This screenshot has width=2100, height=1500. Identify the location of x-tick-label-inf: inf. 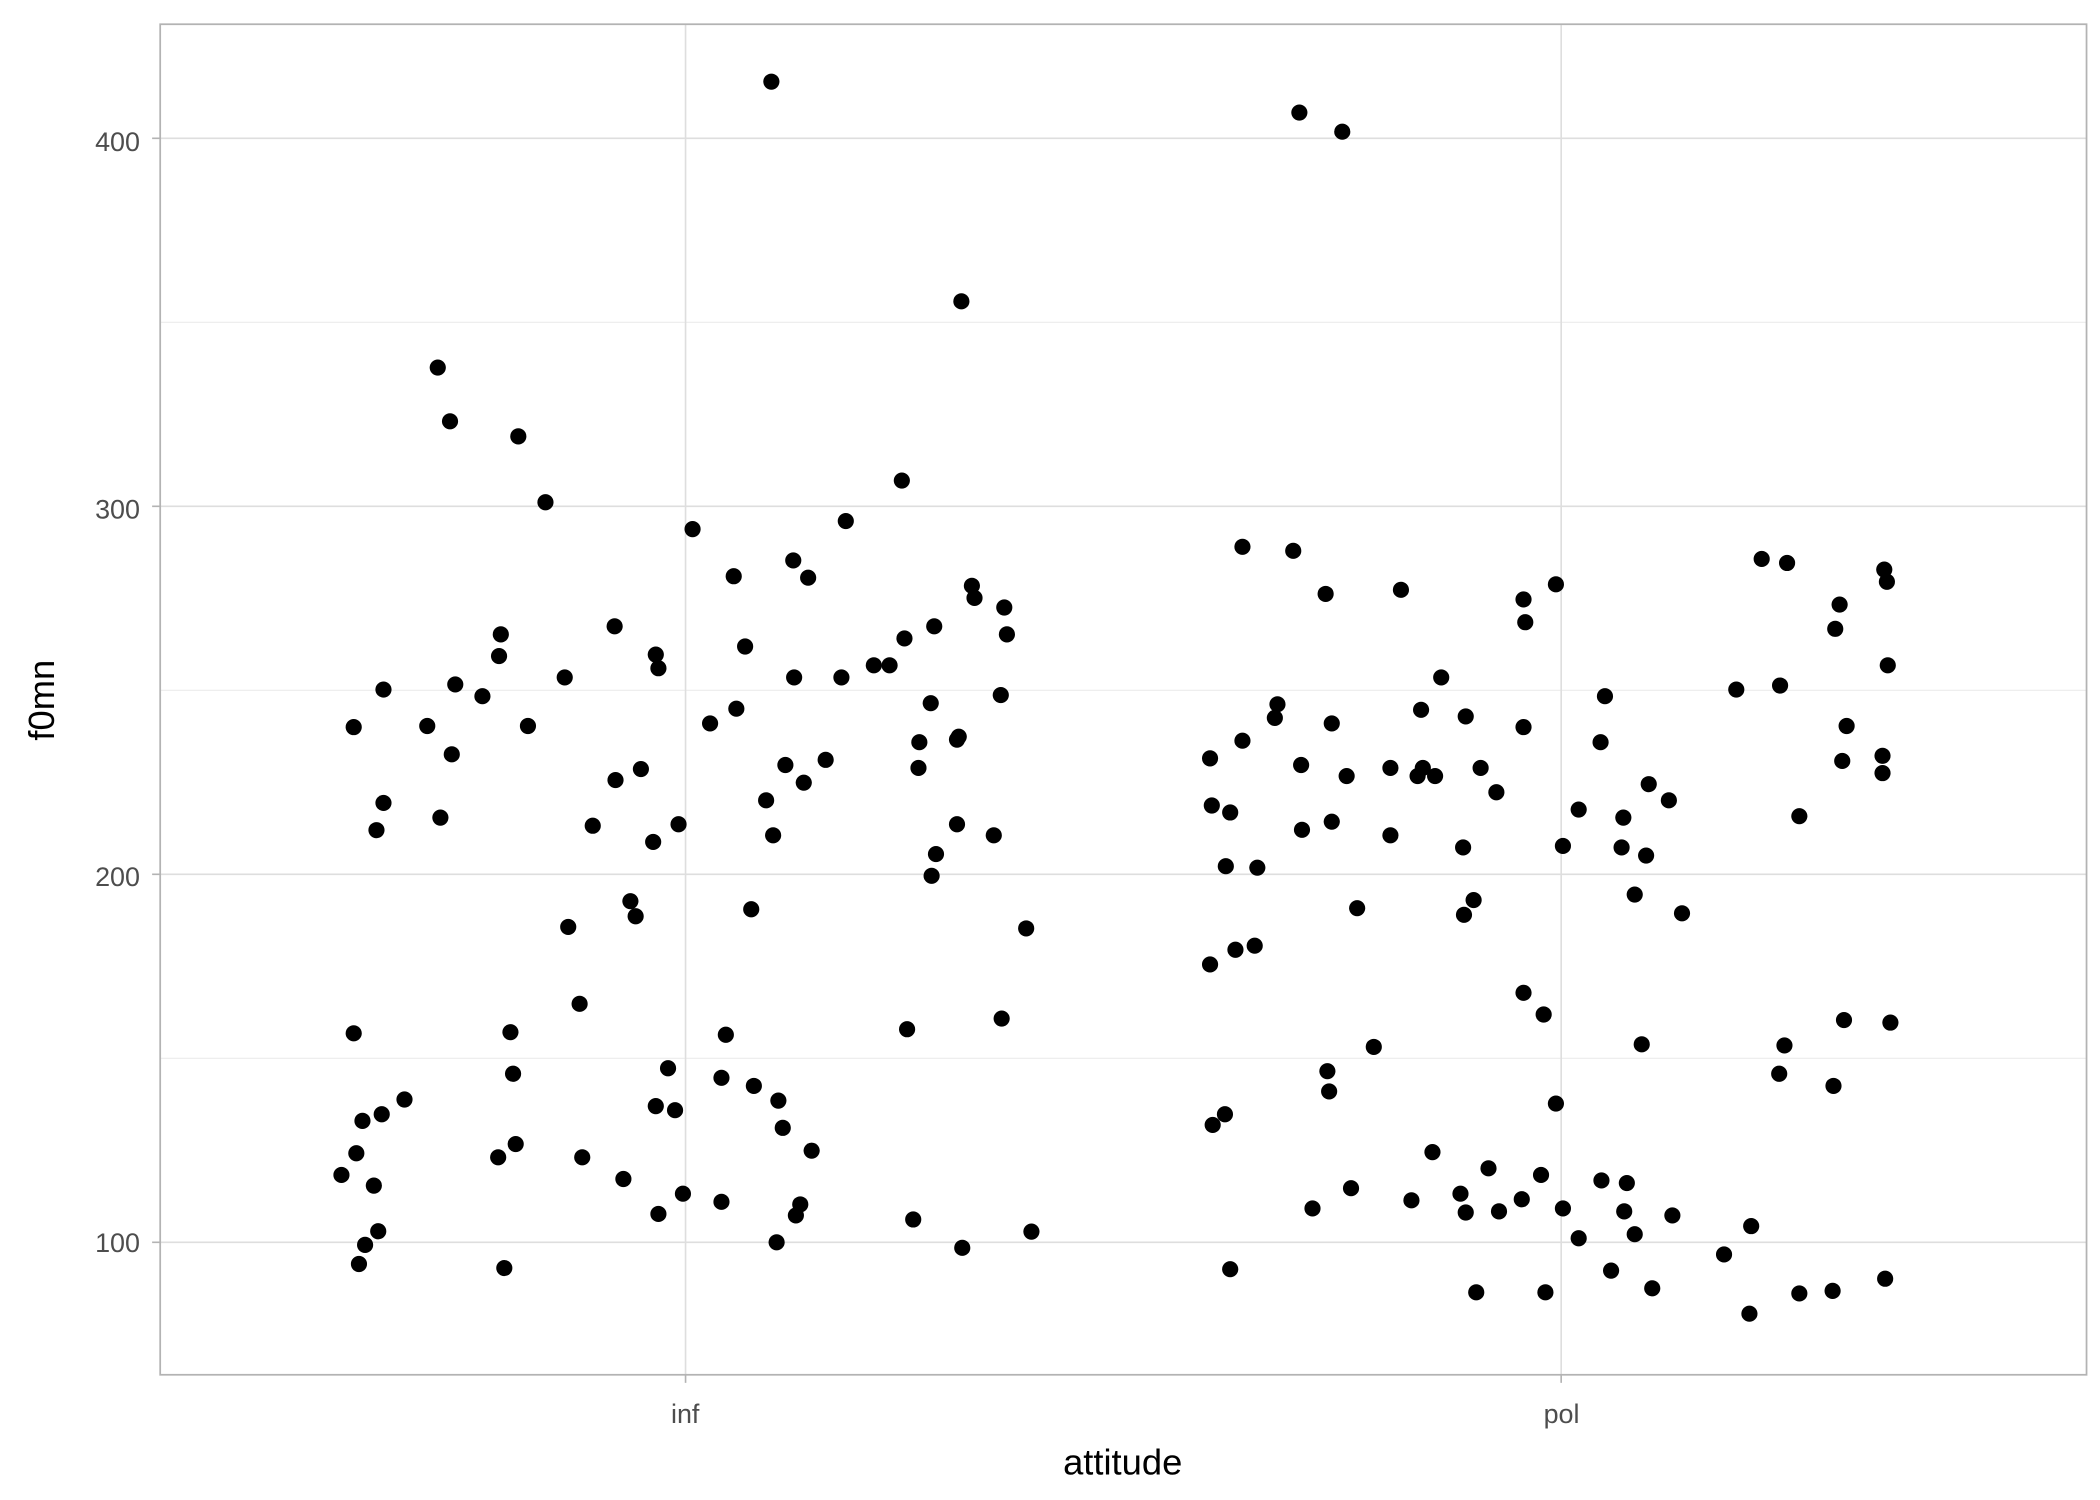
(685, 1414).